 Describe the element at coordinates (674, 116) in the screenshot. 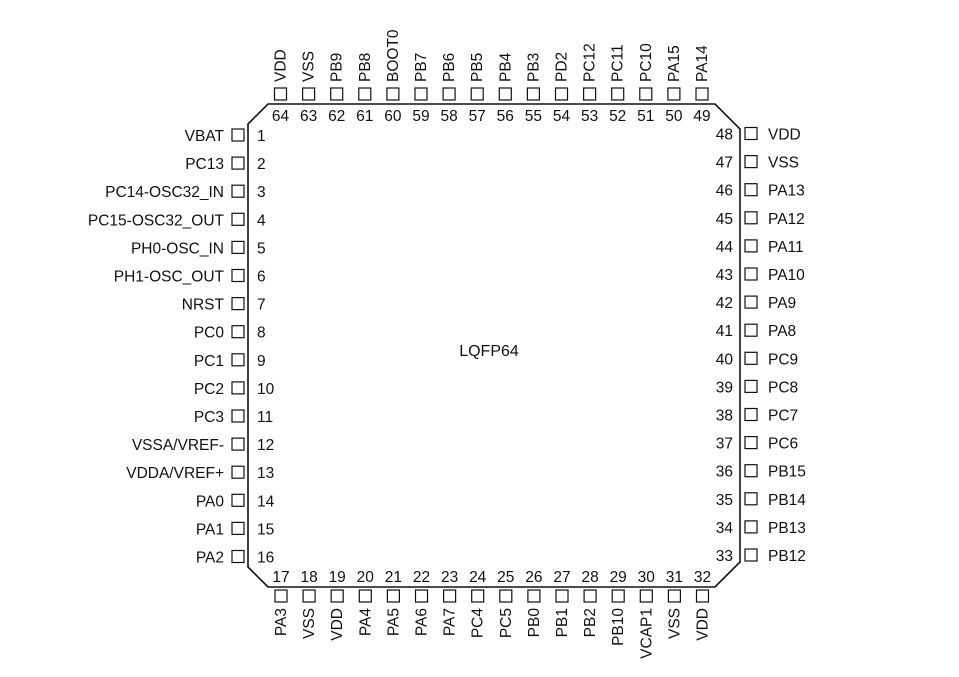

I see `pin-number: 50` at that location.